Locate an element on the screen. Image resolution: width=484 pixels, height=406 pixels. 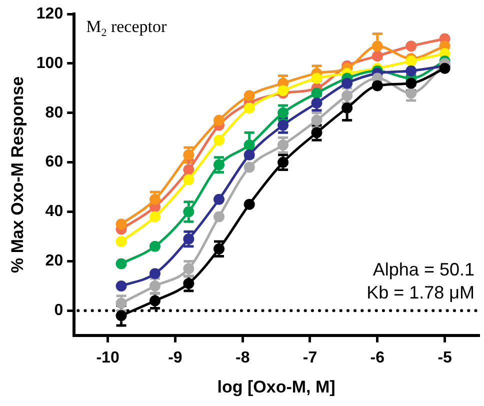
x-tick-label: -8 is located at coordinates (242, 357).